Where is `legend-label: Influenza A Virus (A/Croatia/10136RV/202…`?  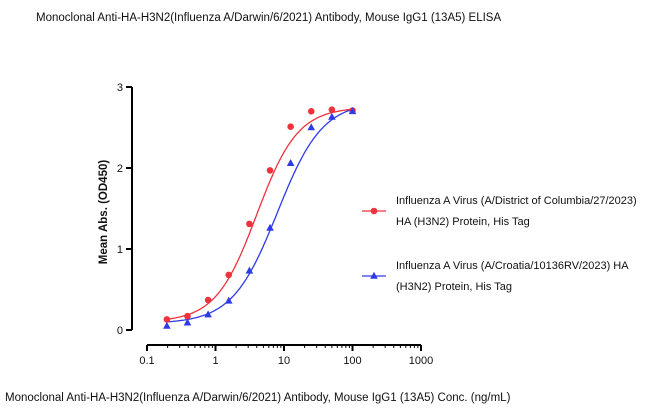
legend-label: Influenza A Virus (A/Croatia/10136RV/202… is located at coordinates (512, 266).